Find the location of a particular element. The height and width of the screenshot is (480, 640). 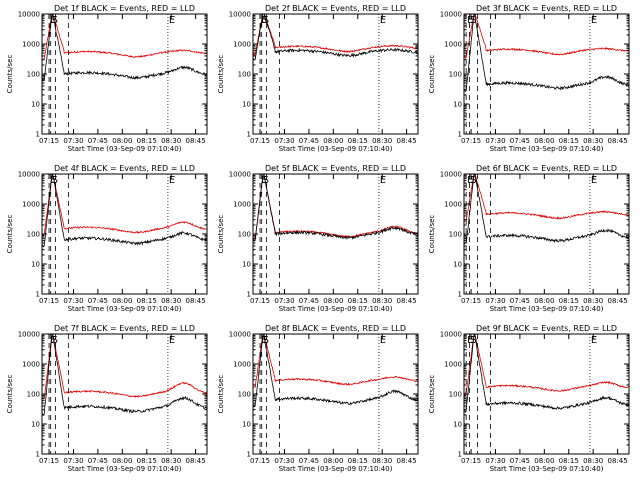

panel-title: Det 5f BLACK = Events, RED = LLD is located at coordinates (335, 168).